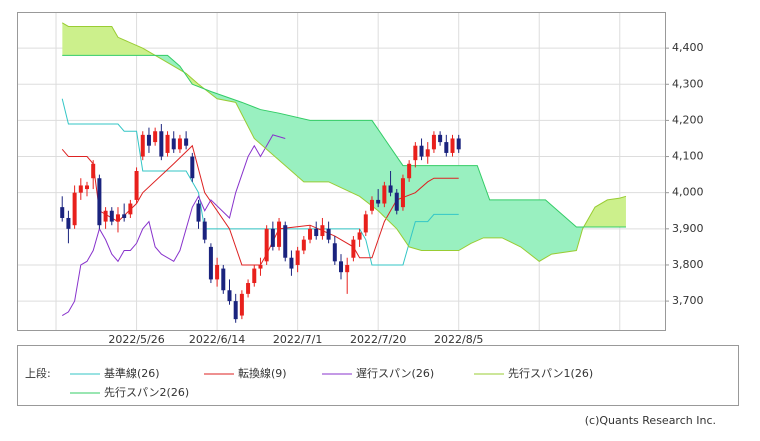 Image resolution: width=760 pixels, height=441 pixels. I want to click on y-tick-label: 4,000, so click(688, 192).